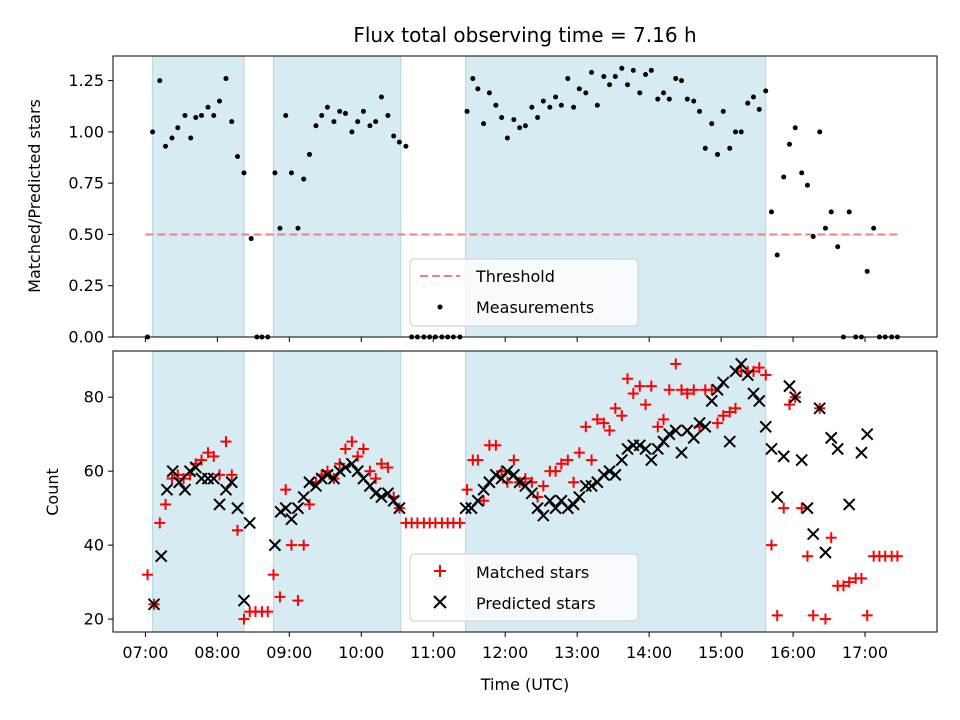 The height and width of the screenshot is (720, 960). Describe the element at coordinates (505, 339) in the screenshot. I see `top-x-ticks` at that location.